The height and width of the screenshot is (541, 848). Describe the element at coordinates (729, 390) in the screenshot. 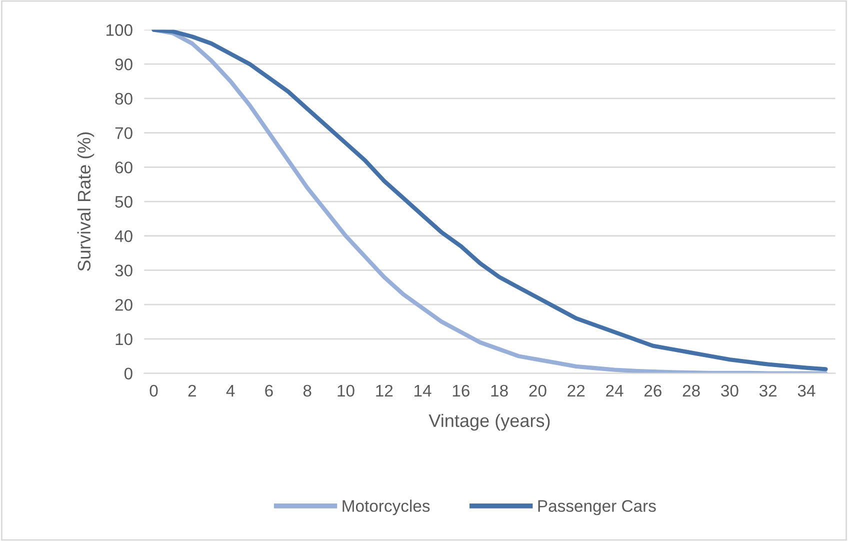

I see `x-tick-label: 30` at that location.